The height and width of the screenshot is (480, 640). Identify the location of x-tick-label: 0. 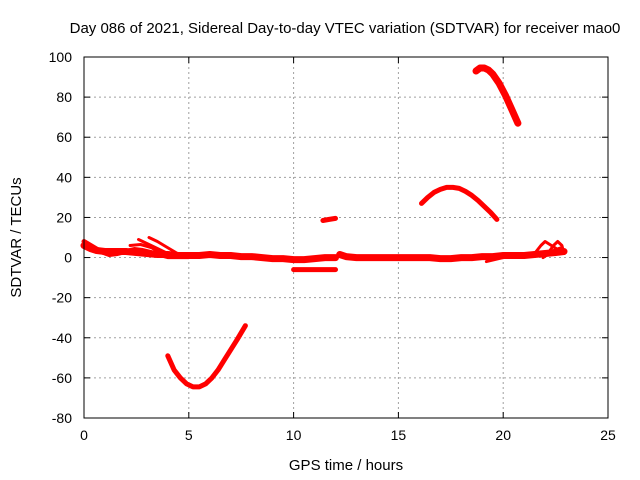
(84, 435).